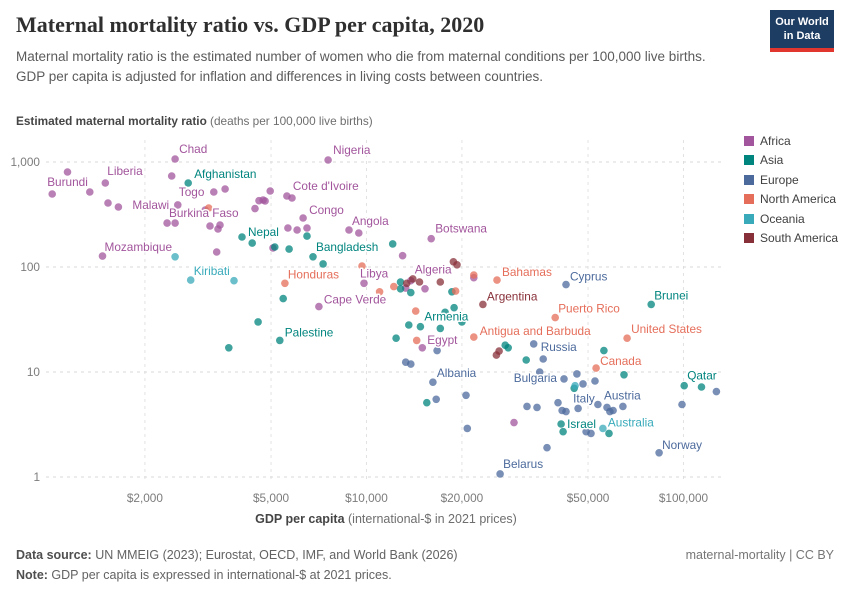  I want to click on data-point-italy, so click(578, 408).